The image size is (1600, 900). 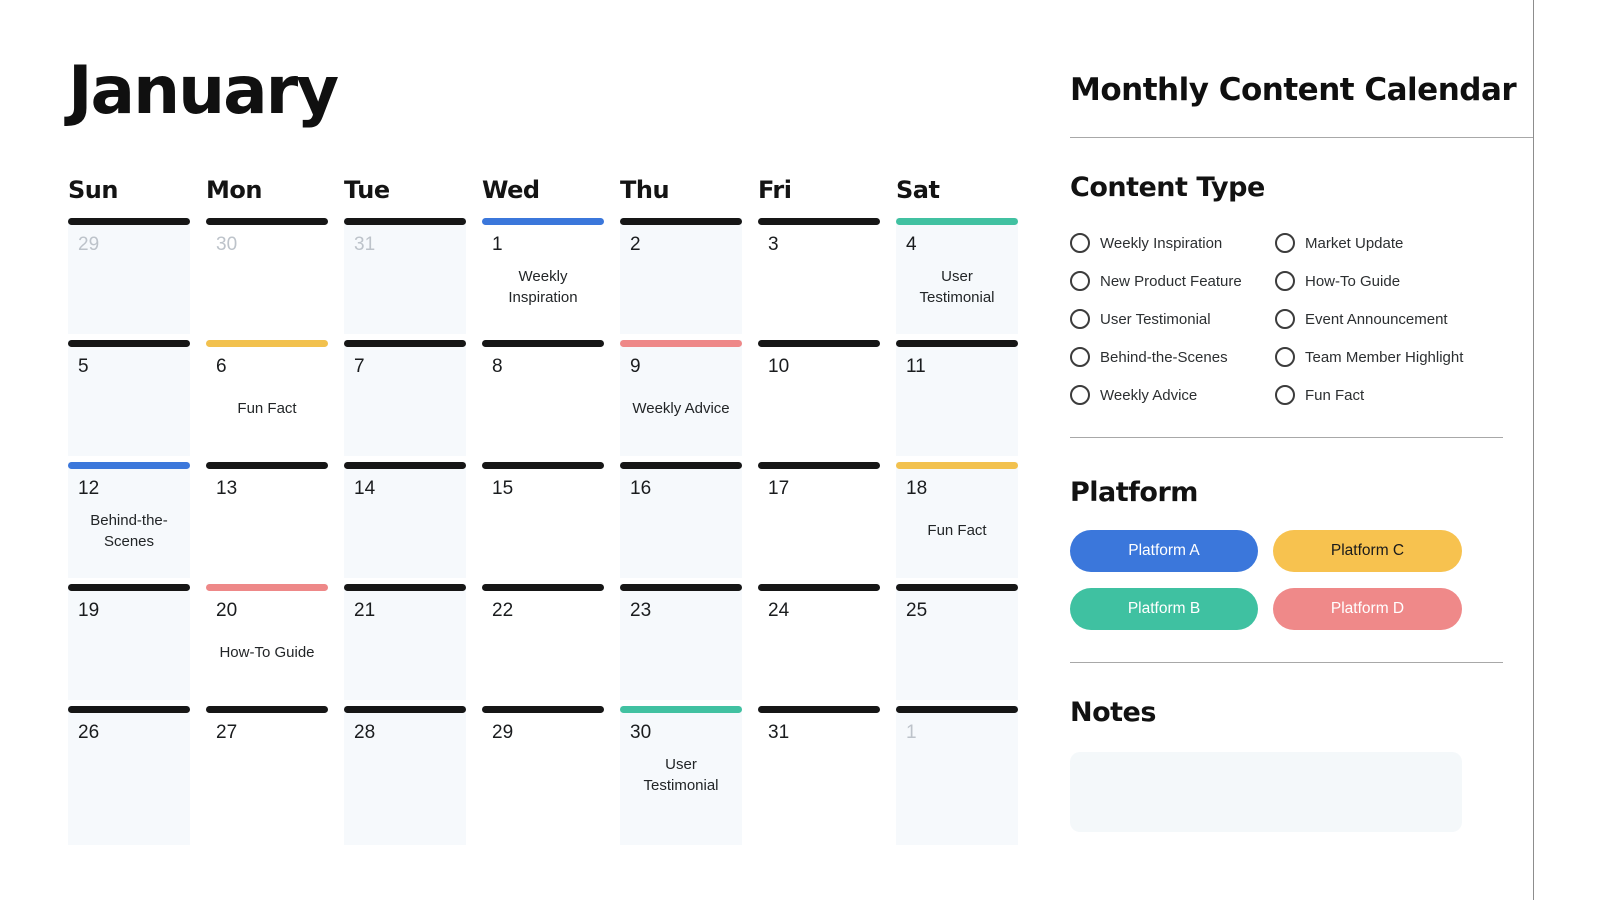 I want to click on content-type-option: Weekly Inspiration, so click(x=1172, y=243).